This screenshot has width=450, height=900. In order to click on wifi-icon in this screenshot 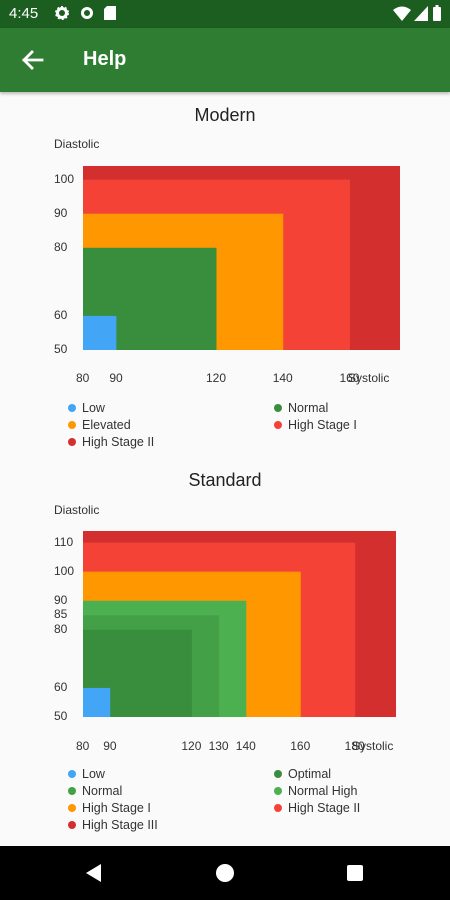, I will do `click(402, 13)`.